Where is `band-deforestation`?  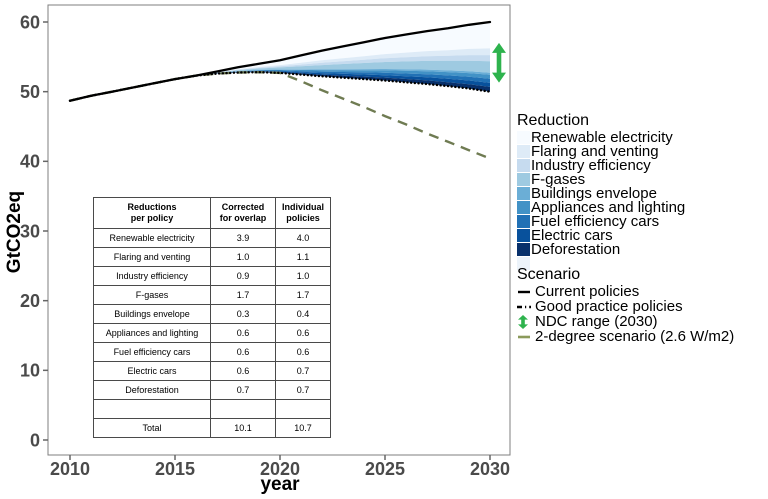
band-deforestation is located at coordinates (280, 86).